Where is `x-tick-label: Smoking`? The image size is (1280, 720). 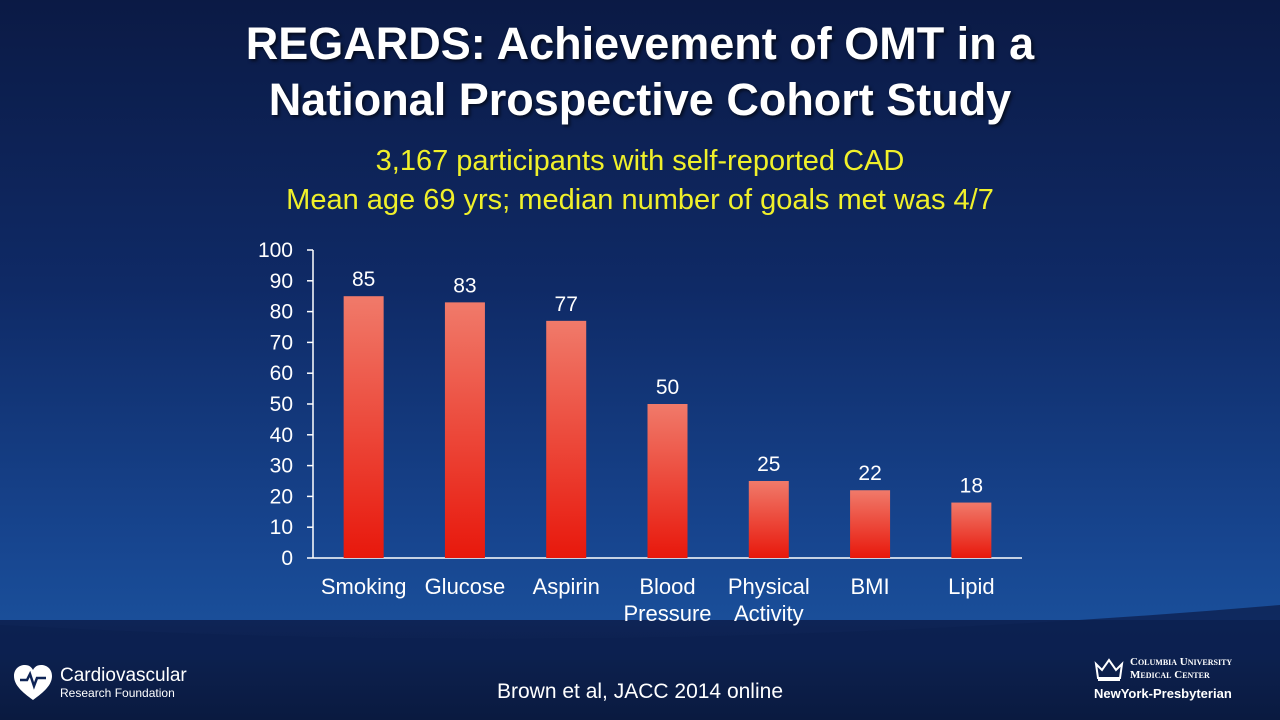
x-tick-label: Smoking is located at coordinates (364, 586).